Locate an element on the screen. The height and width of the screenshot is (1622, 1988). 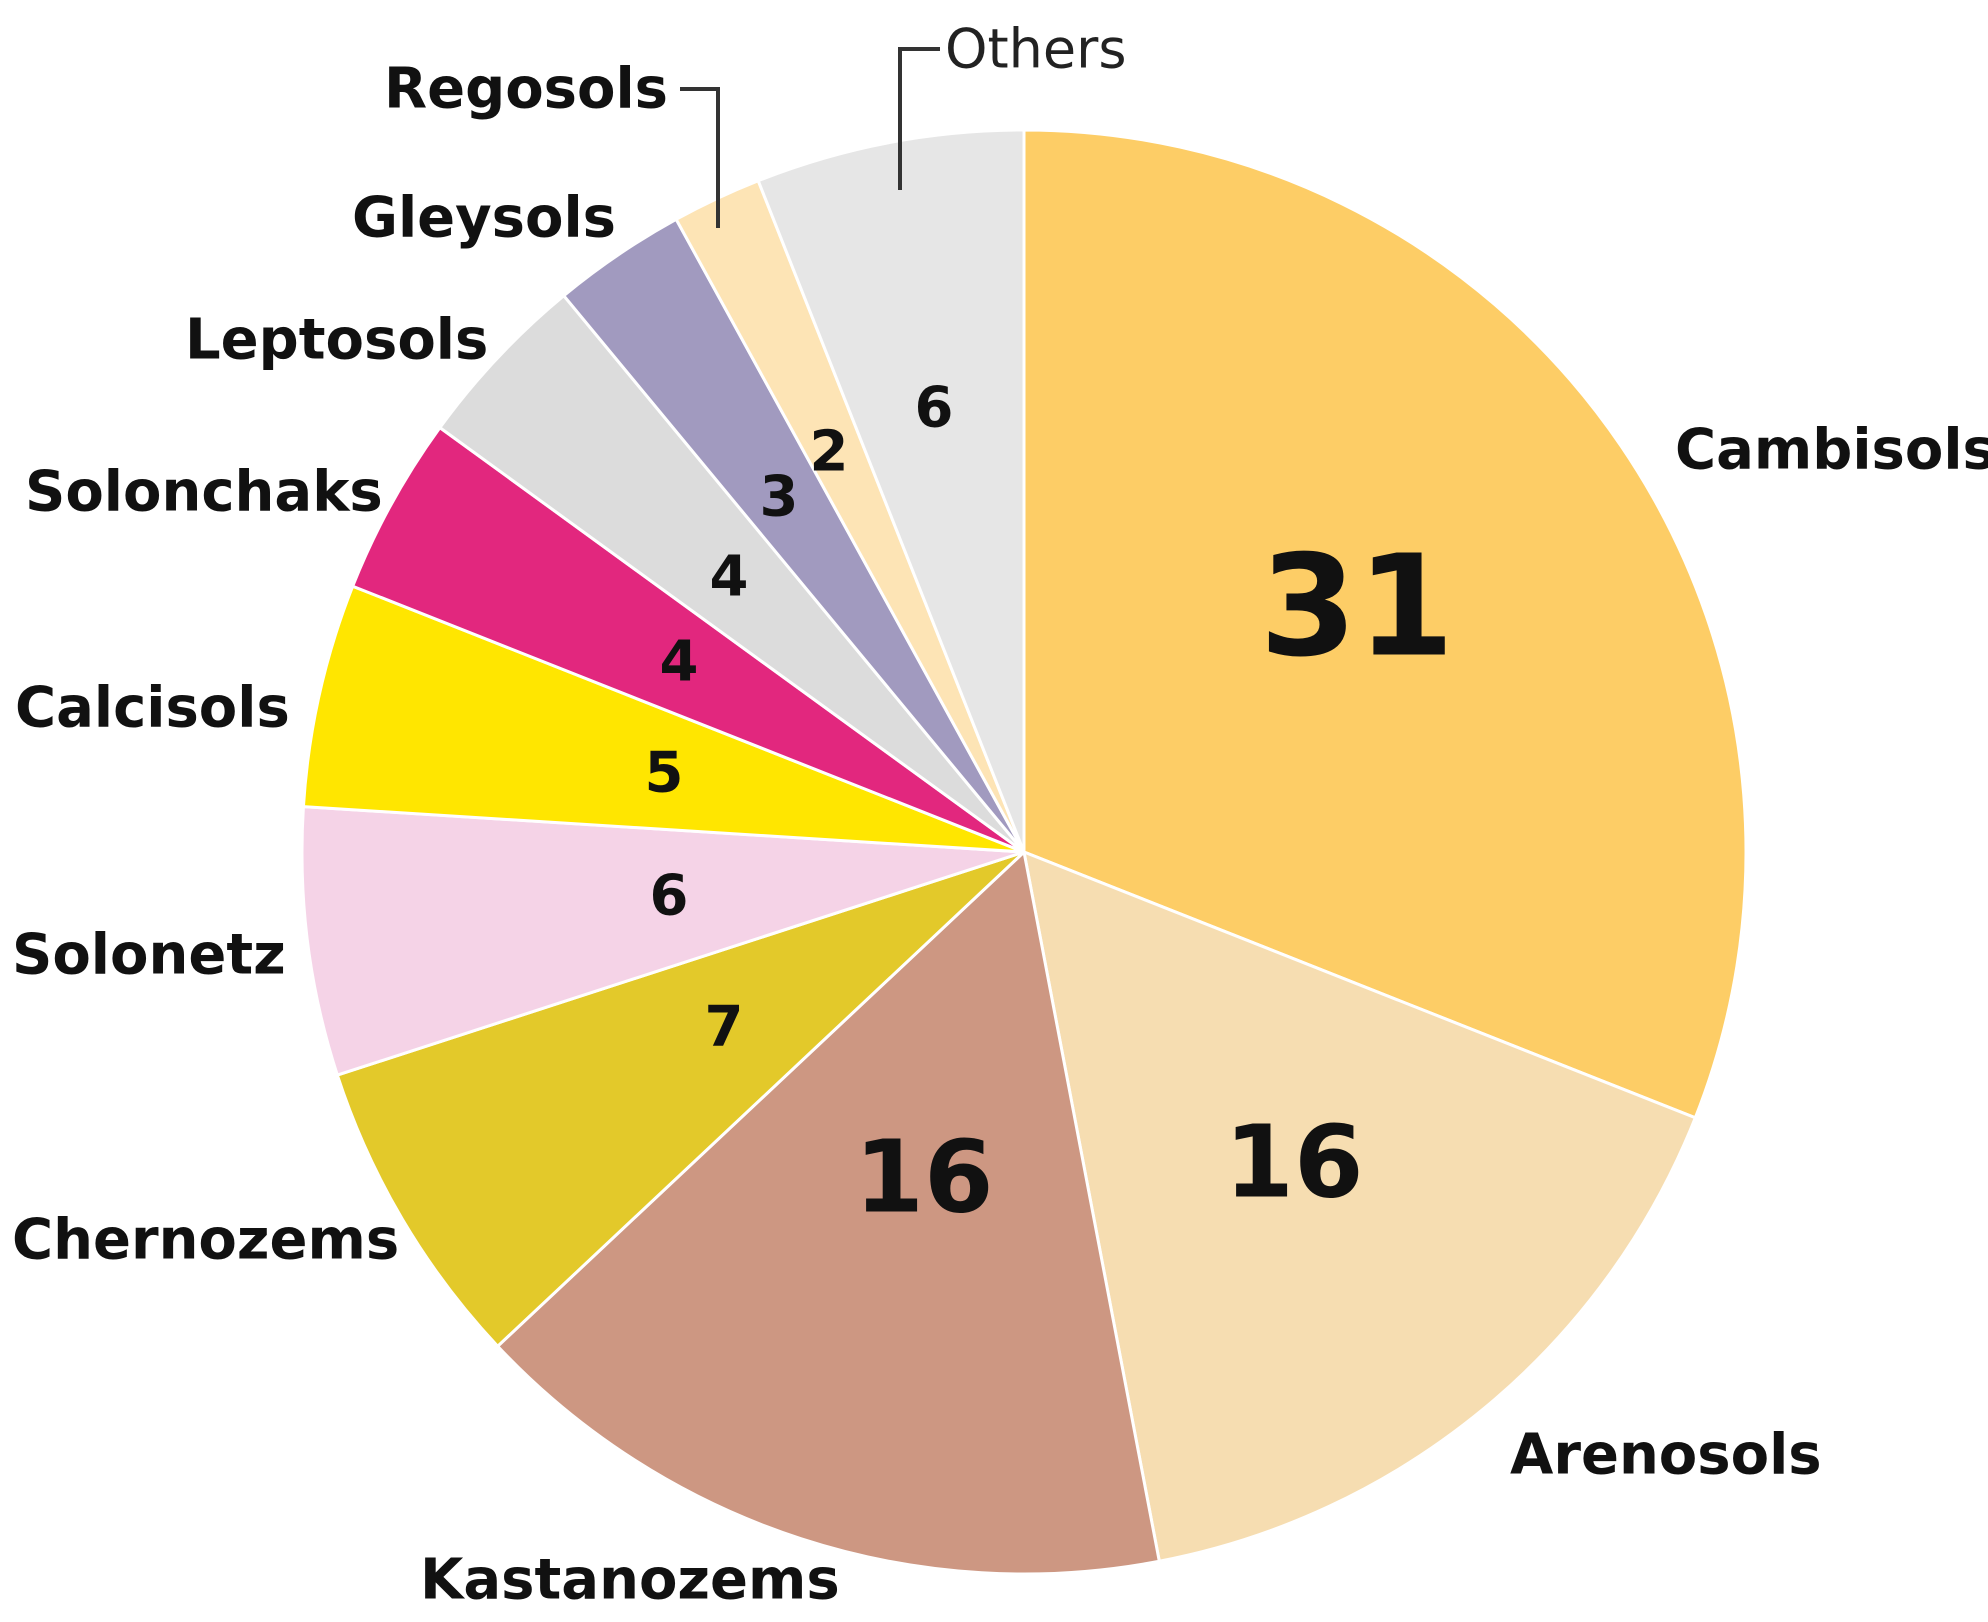
value-label-solonetz: 6 is located at coordinates (669, 896).